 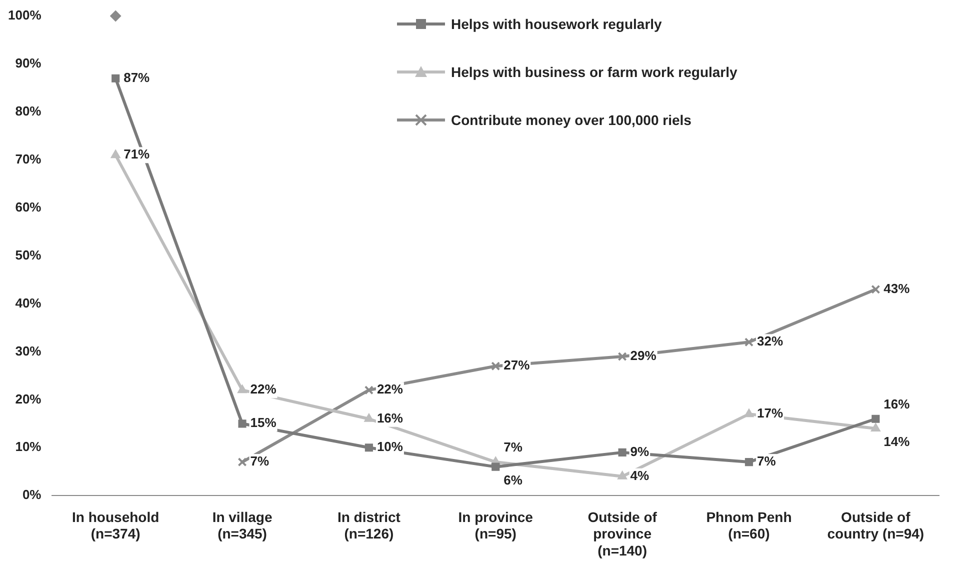 I want to click on y-tick-label: 90%, so click(x=28, y=63).